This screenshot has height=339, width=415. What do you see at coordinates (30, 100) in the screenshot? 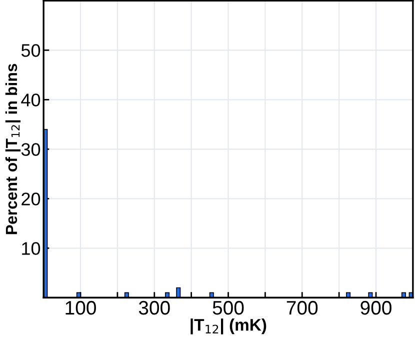
I see `y-tick-label: 40` at bounding box center [30, 100].